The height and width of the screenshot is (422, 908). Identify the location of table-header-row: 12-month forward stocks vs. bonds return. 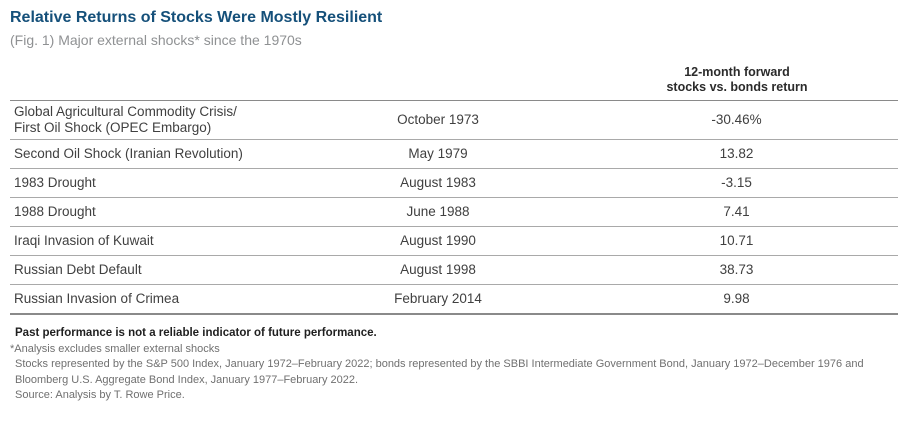
(454, 76).